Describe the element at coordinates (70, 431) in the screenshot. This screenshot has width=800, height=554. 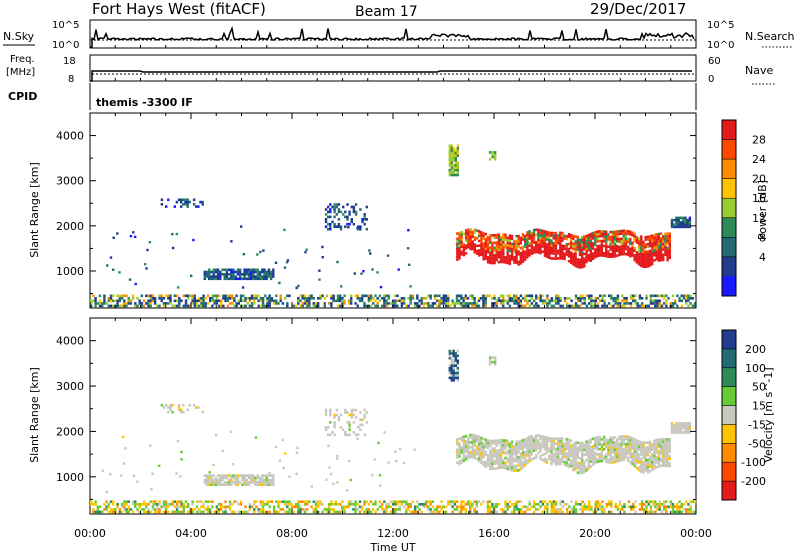
I see `y-tick-label: 2000` at that location.